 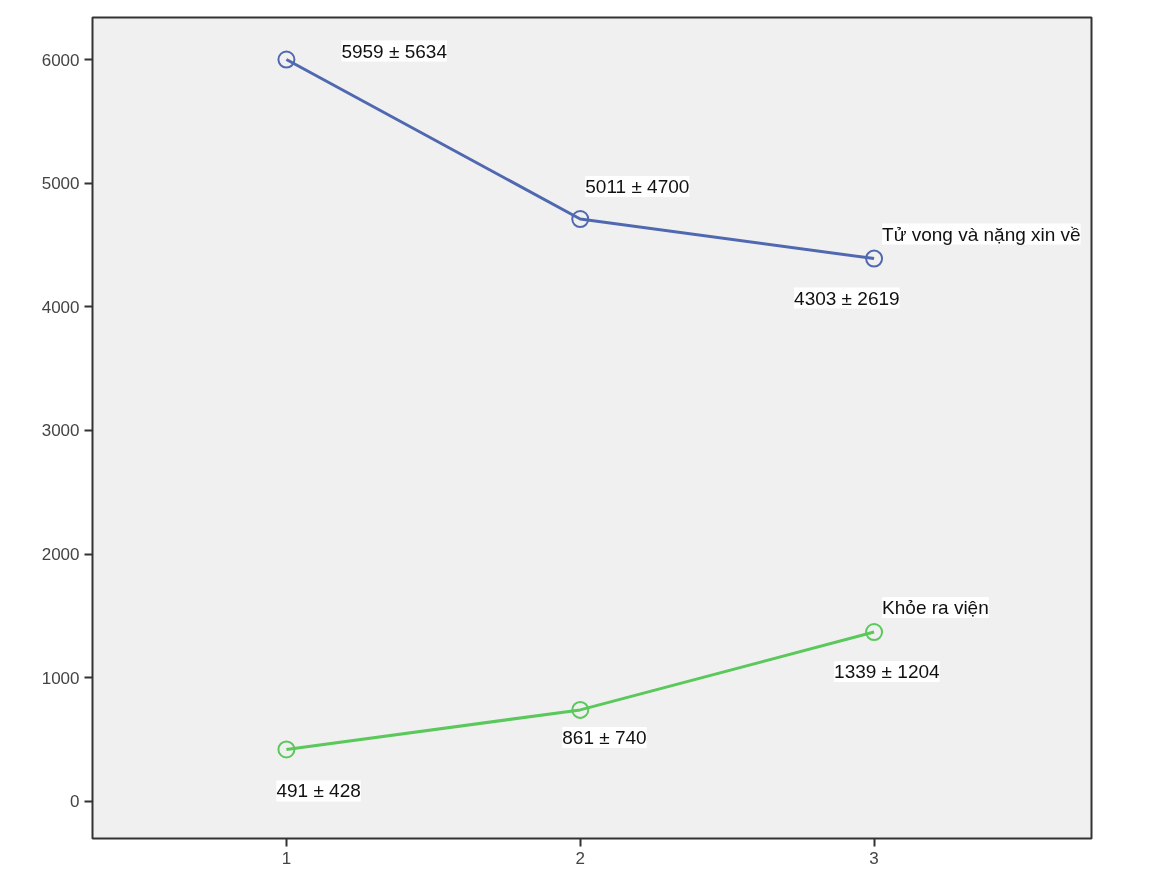 What do you see at coordinates (637, 187) in the screenshot?
I see `annotation: 5011 ± 4700` at bounding box center [637, 187].